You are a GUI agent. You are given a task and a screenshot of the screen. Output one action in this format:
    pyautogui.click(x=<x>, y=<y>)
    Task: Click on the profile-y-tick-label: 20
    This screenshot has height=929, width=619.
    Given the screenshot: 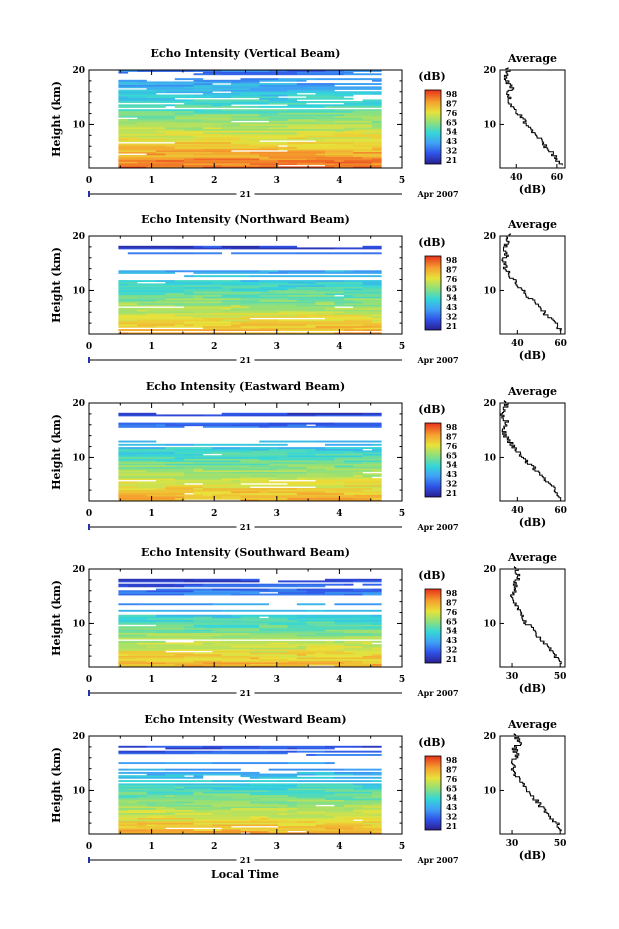 What is the action you would take?
    pyautogui.click(x=489, y=237)
    